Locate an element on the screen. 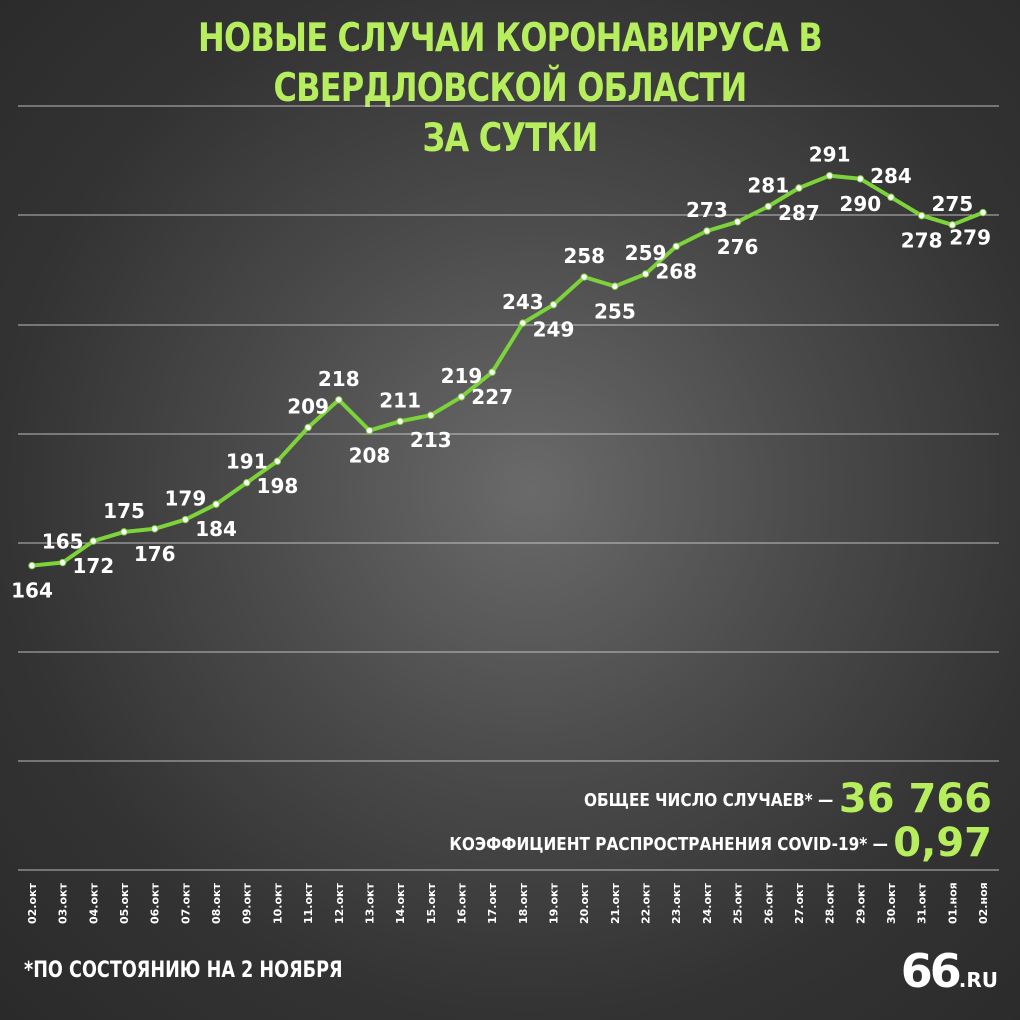  data-label-25: 287 is located at coordinates (799, 213).